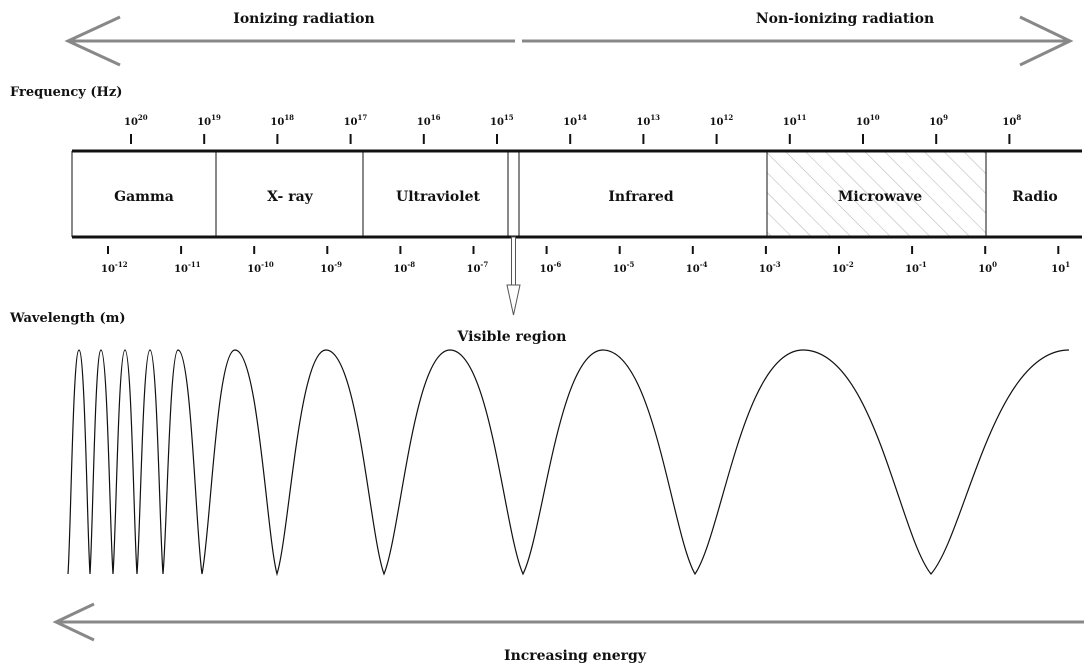 The height and width of the screenshot is (668, 1086). What do you see at coordinates (569, 41) in the screenshot?
I see `radiation-arrow` at bounding box center [569, 41].